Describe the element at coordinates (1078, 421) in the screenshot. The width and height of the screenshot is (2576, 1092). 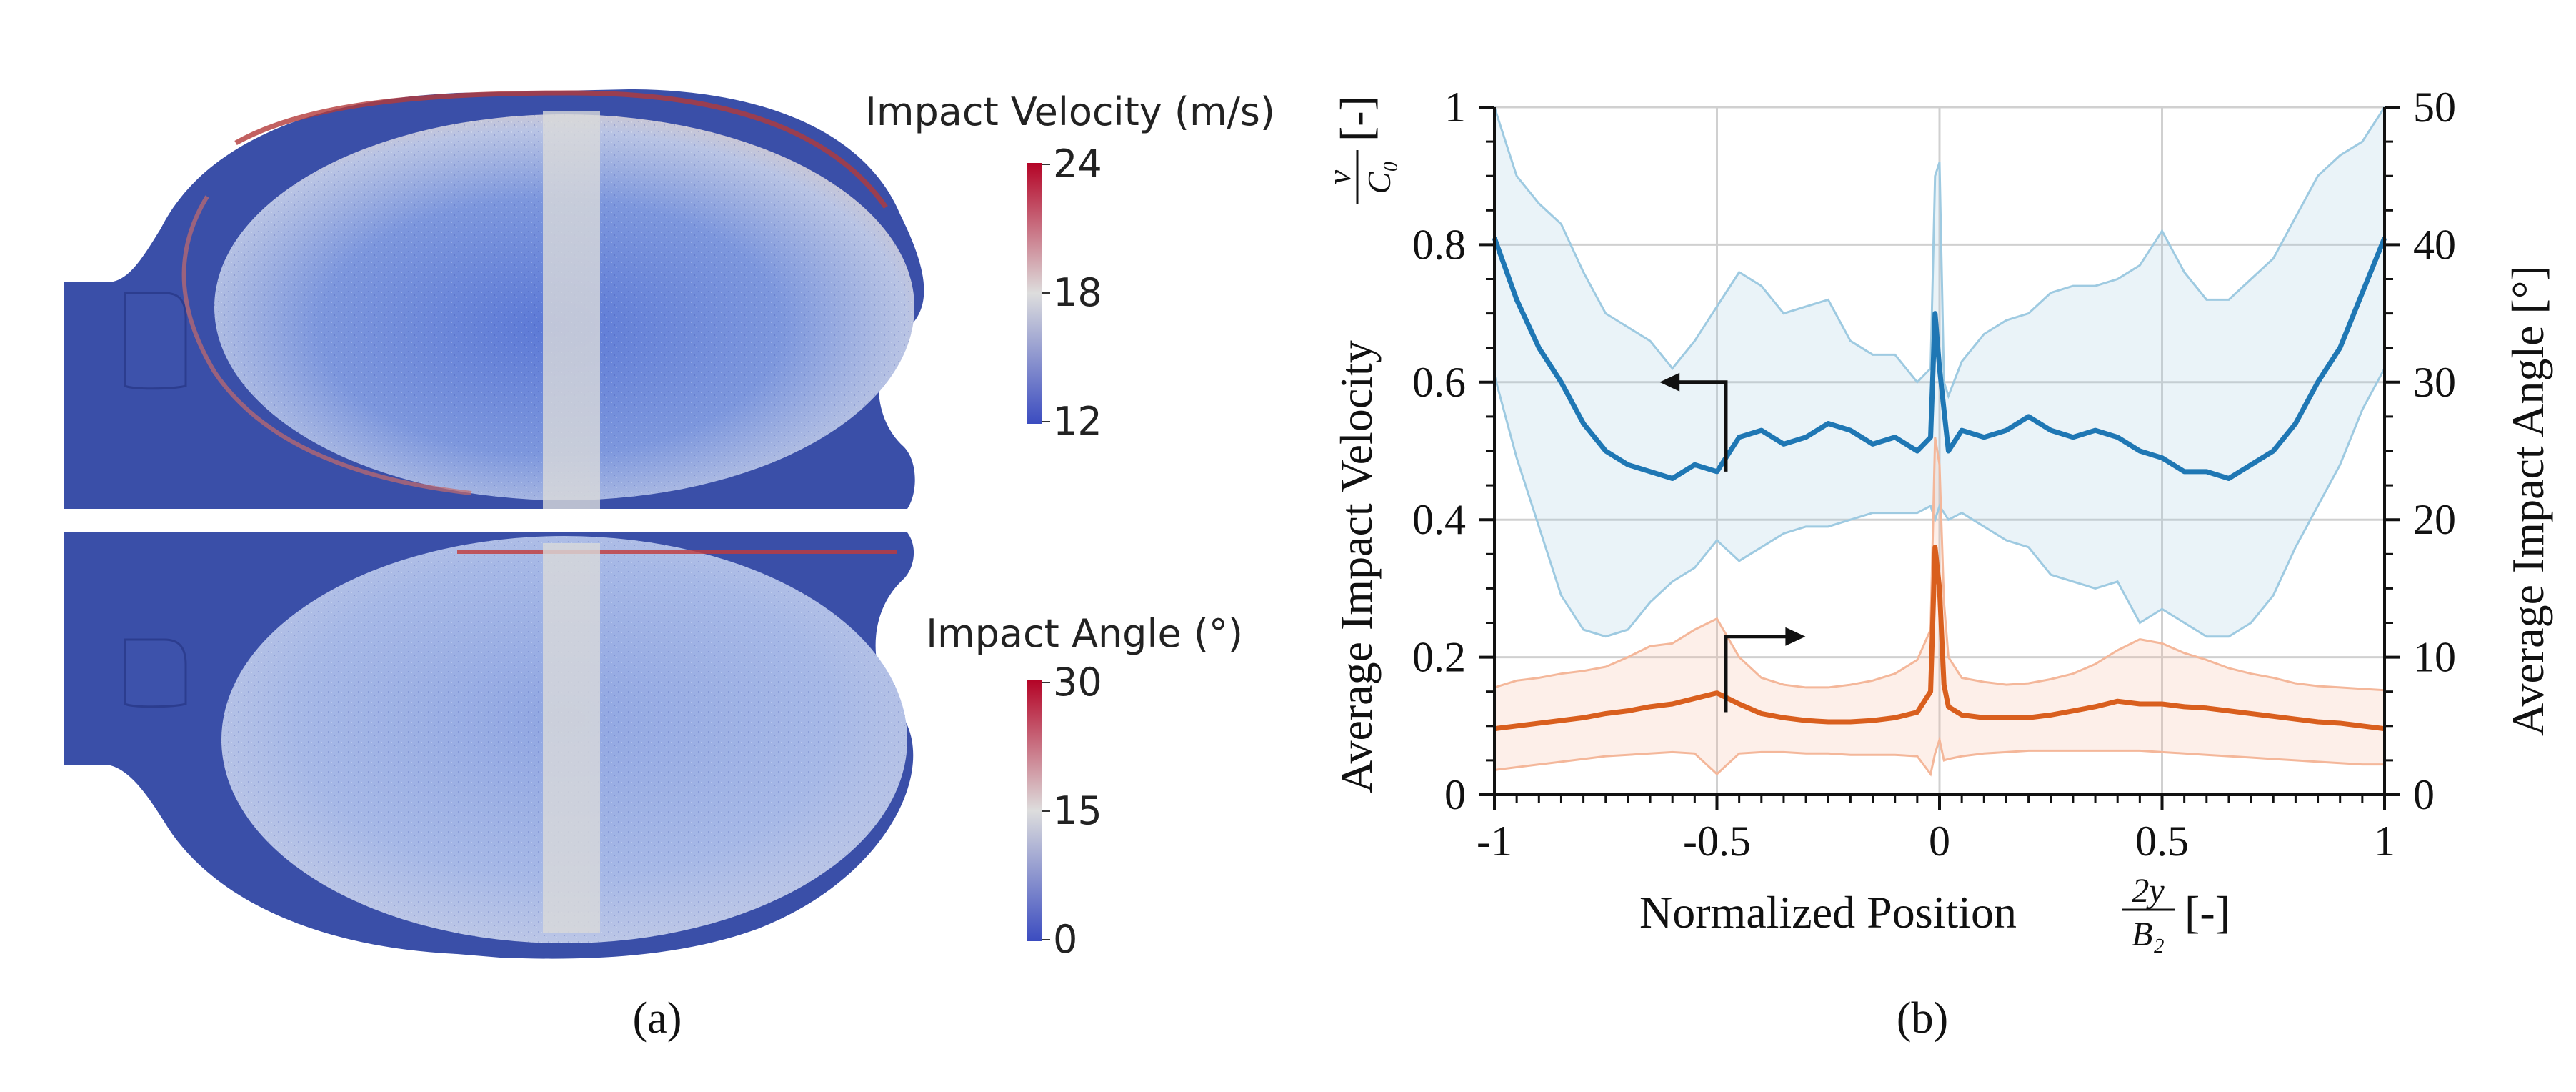
I see `velocity-colorbar-tick-min: 12` at that location.